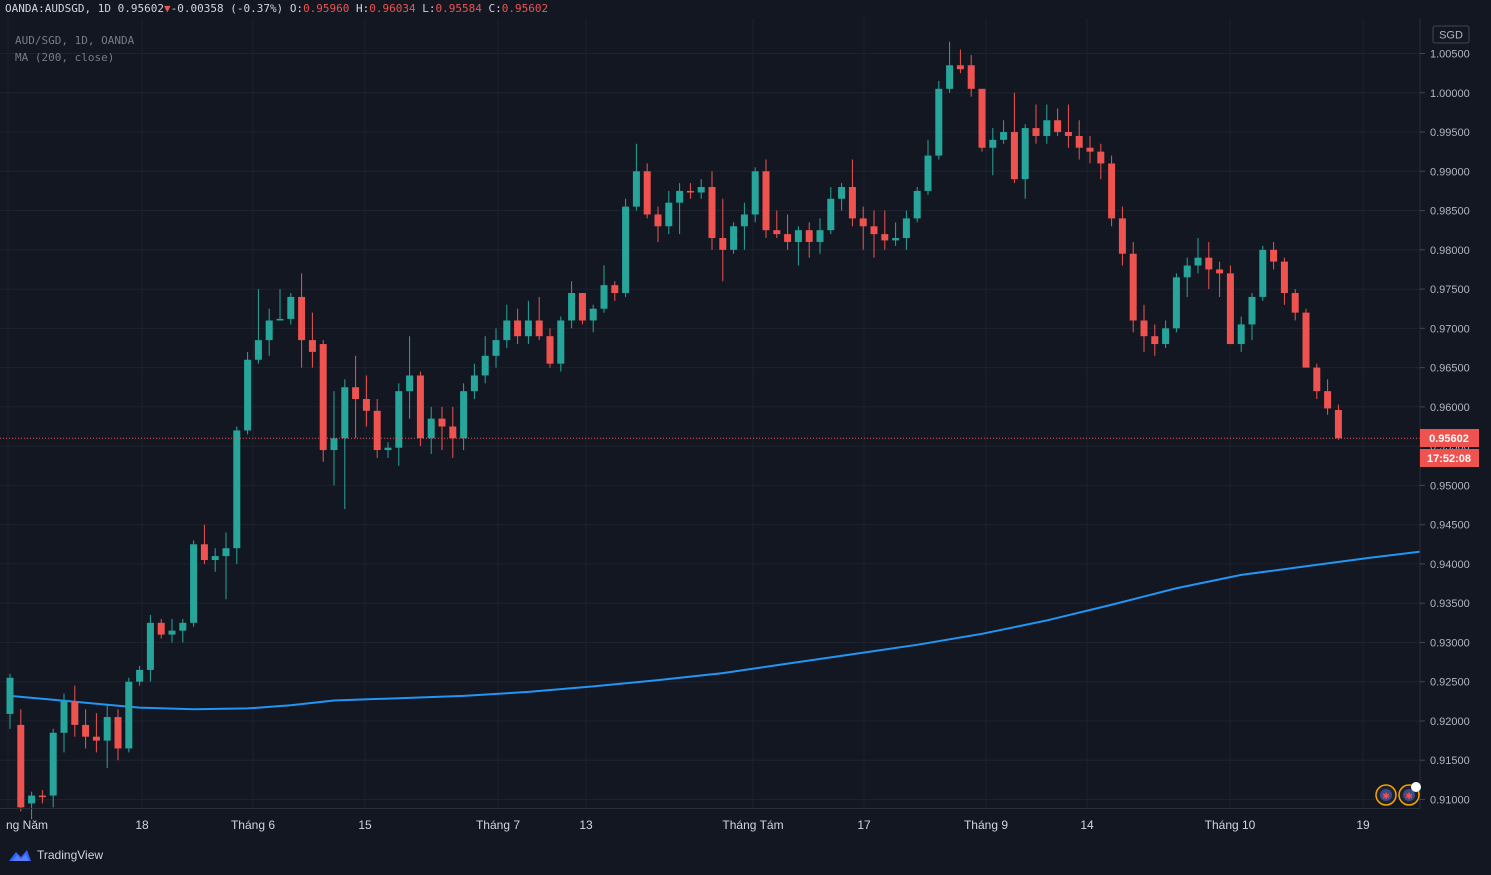 The width and height of the screenshot is (1491, 875). I want to click on price-axis, so click(1455, 428).